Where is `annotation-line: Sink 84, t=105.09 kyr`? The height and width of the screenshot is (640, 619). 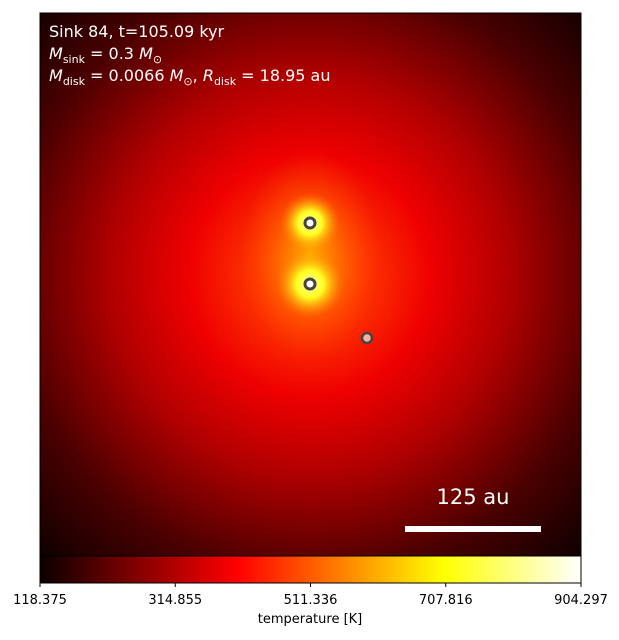 annotation-line: Sink 84, t=105.09 kyr is located at coordinates (137, 31).